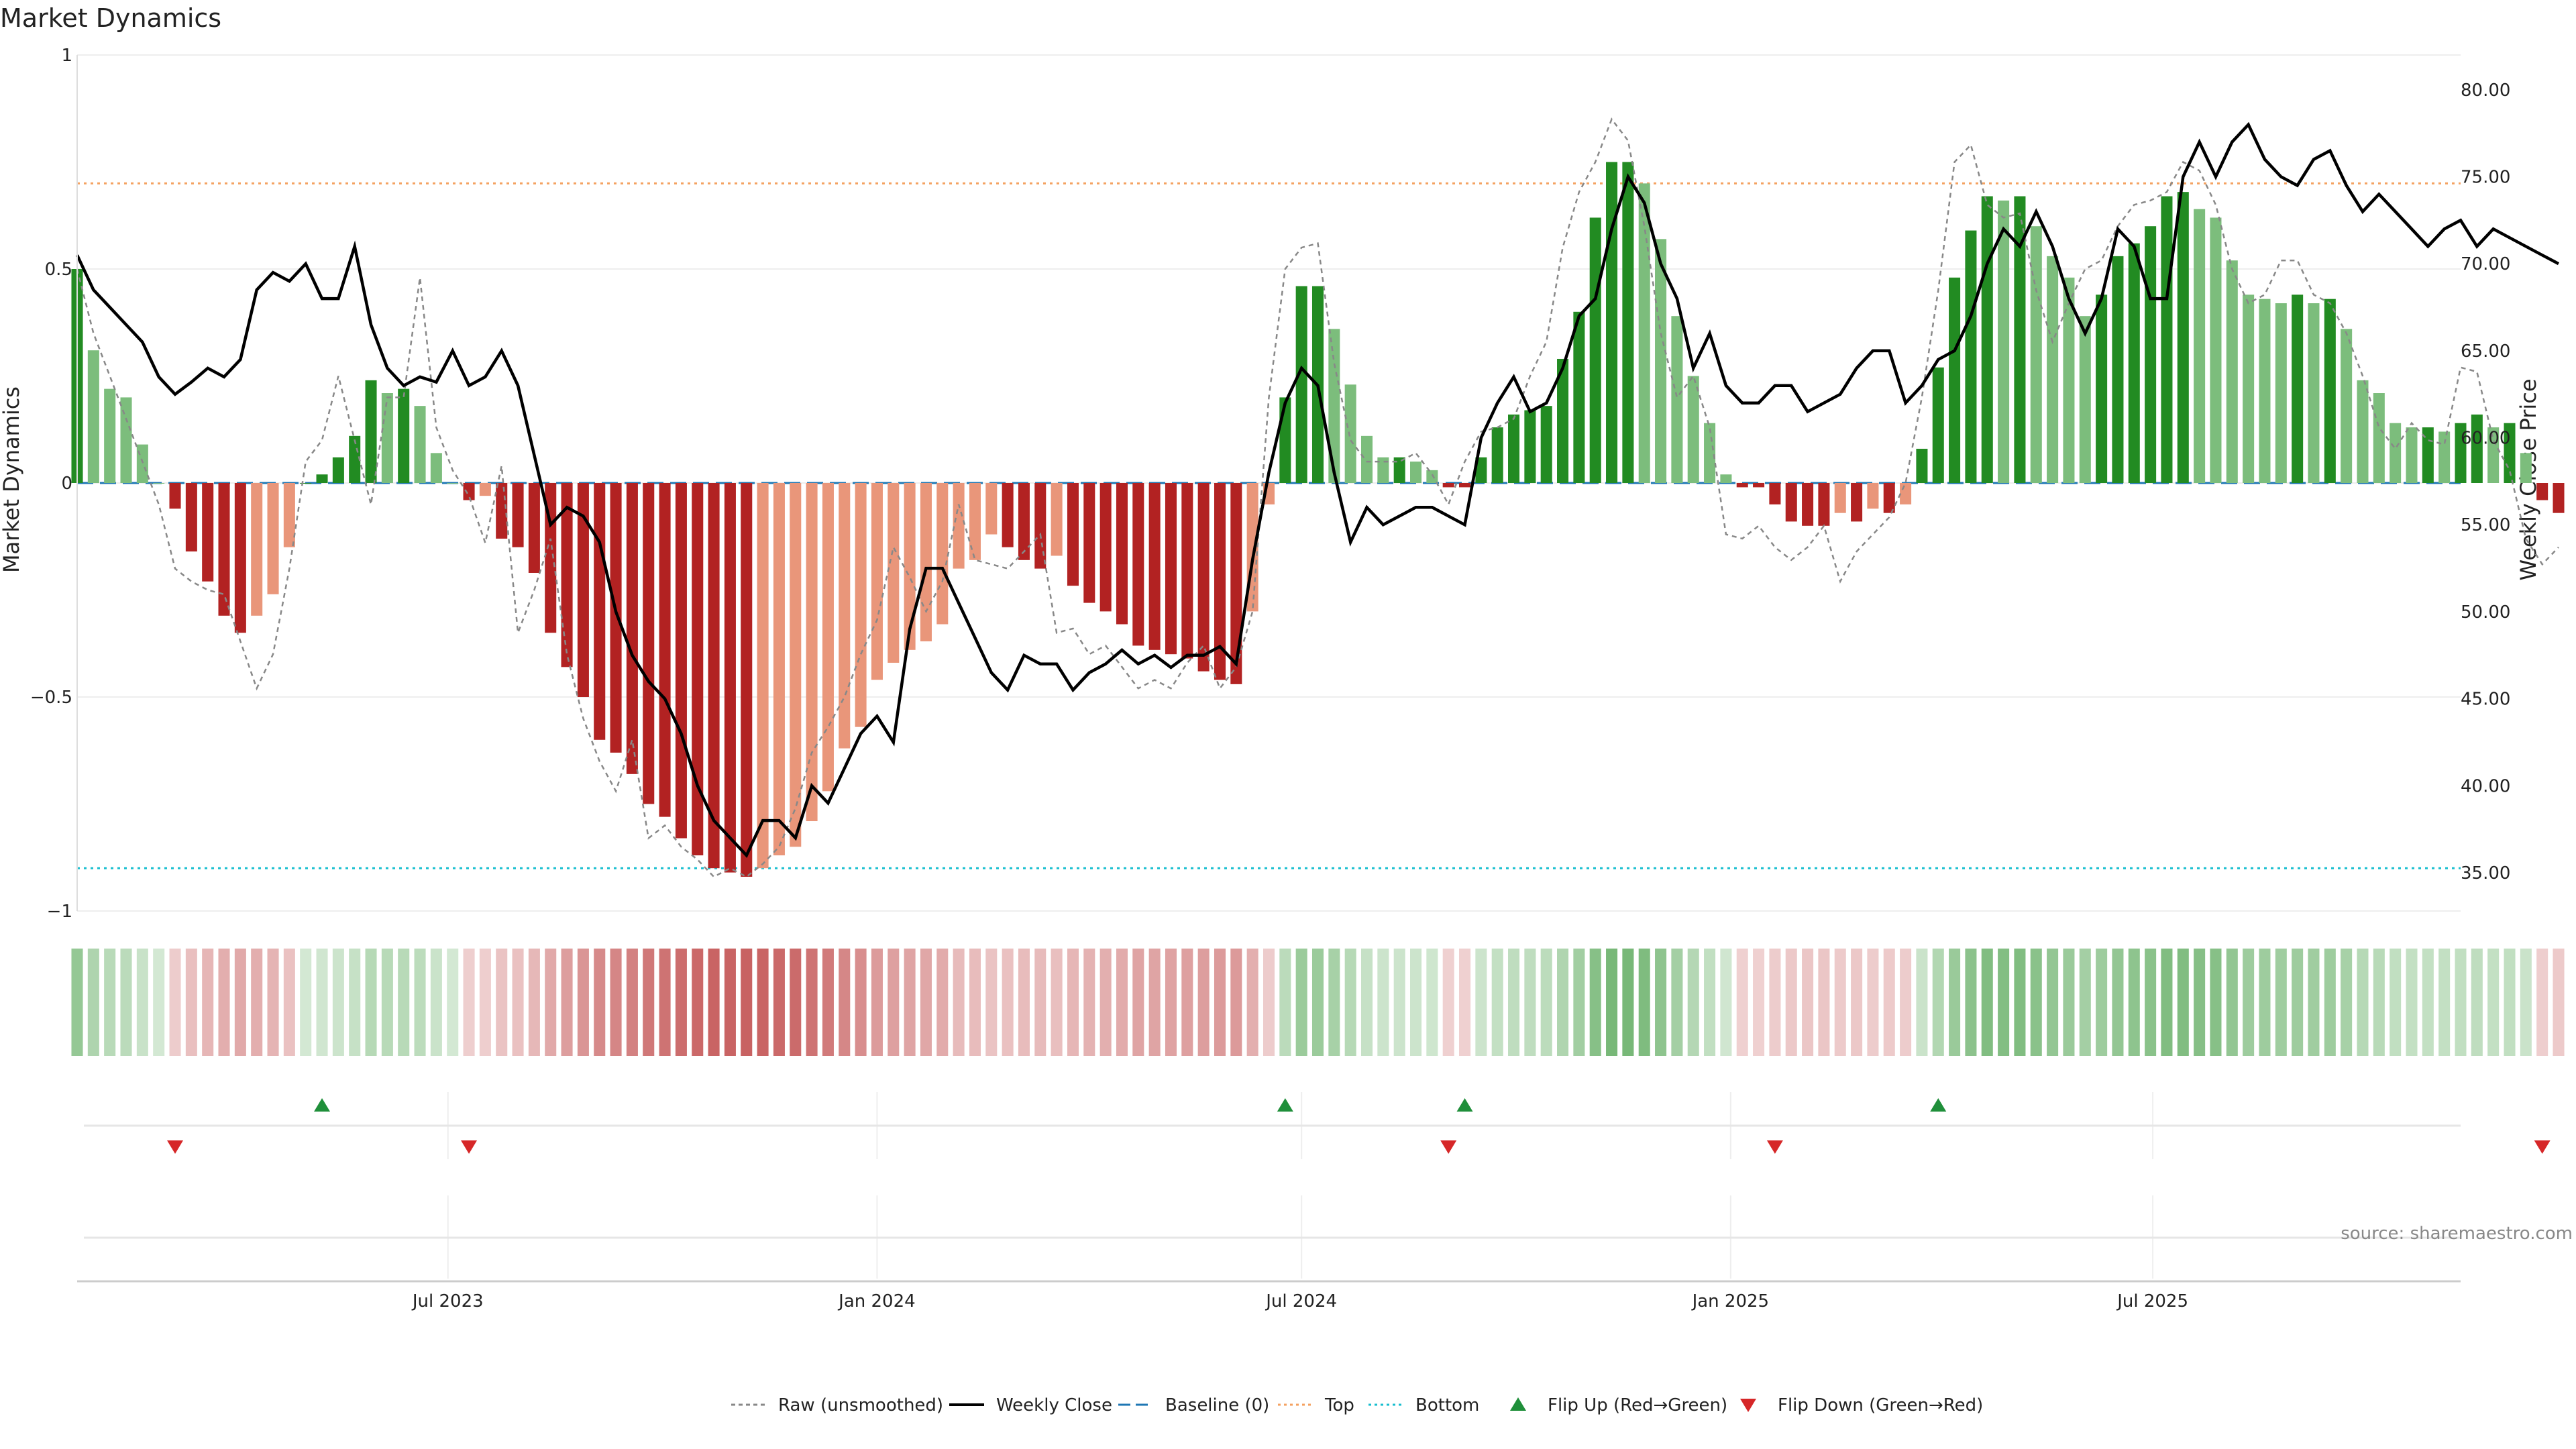 Image resolution: width=2576 pixels, height=1449 pixels. Describe the element at coordinates (876, 1301) in the screenshot. I see `x-tick-label: Jan 2024` at that location.